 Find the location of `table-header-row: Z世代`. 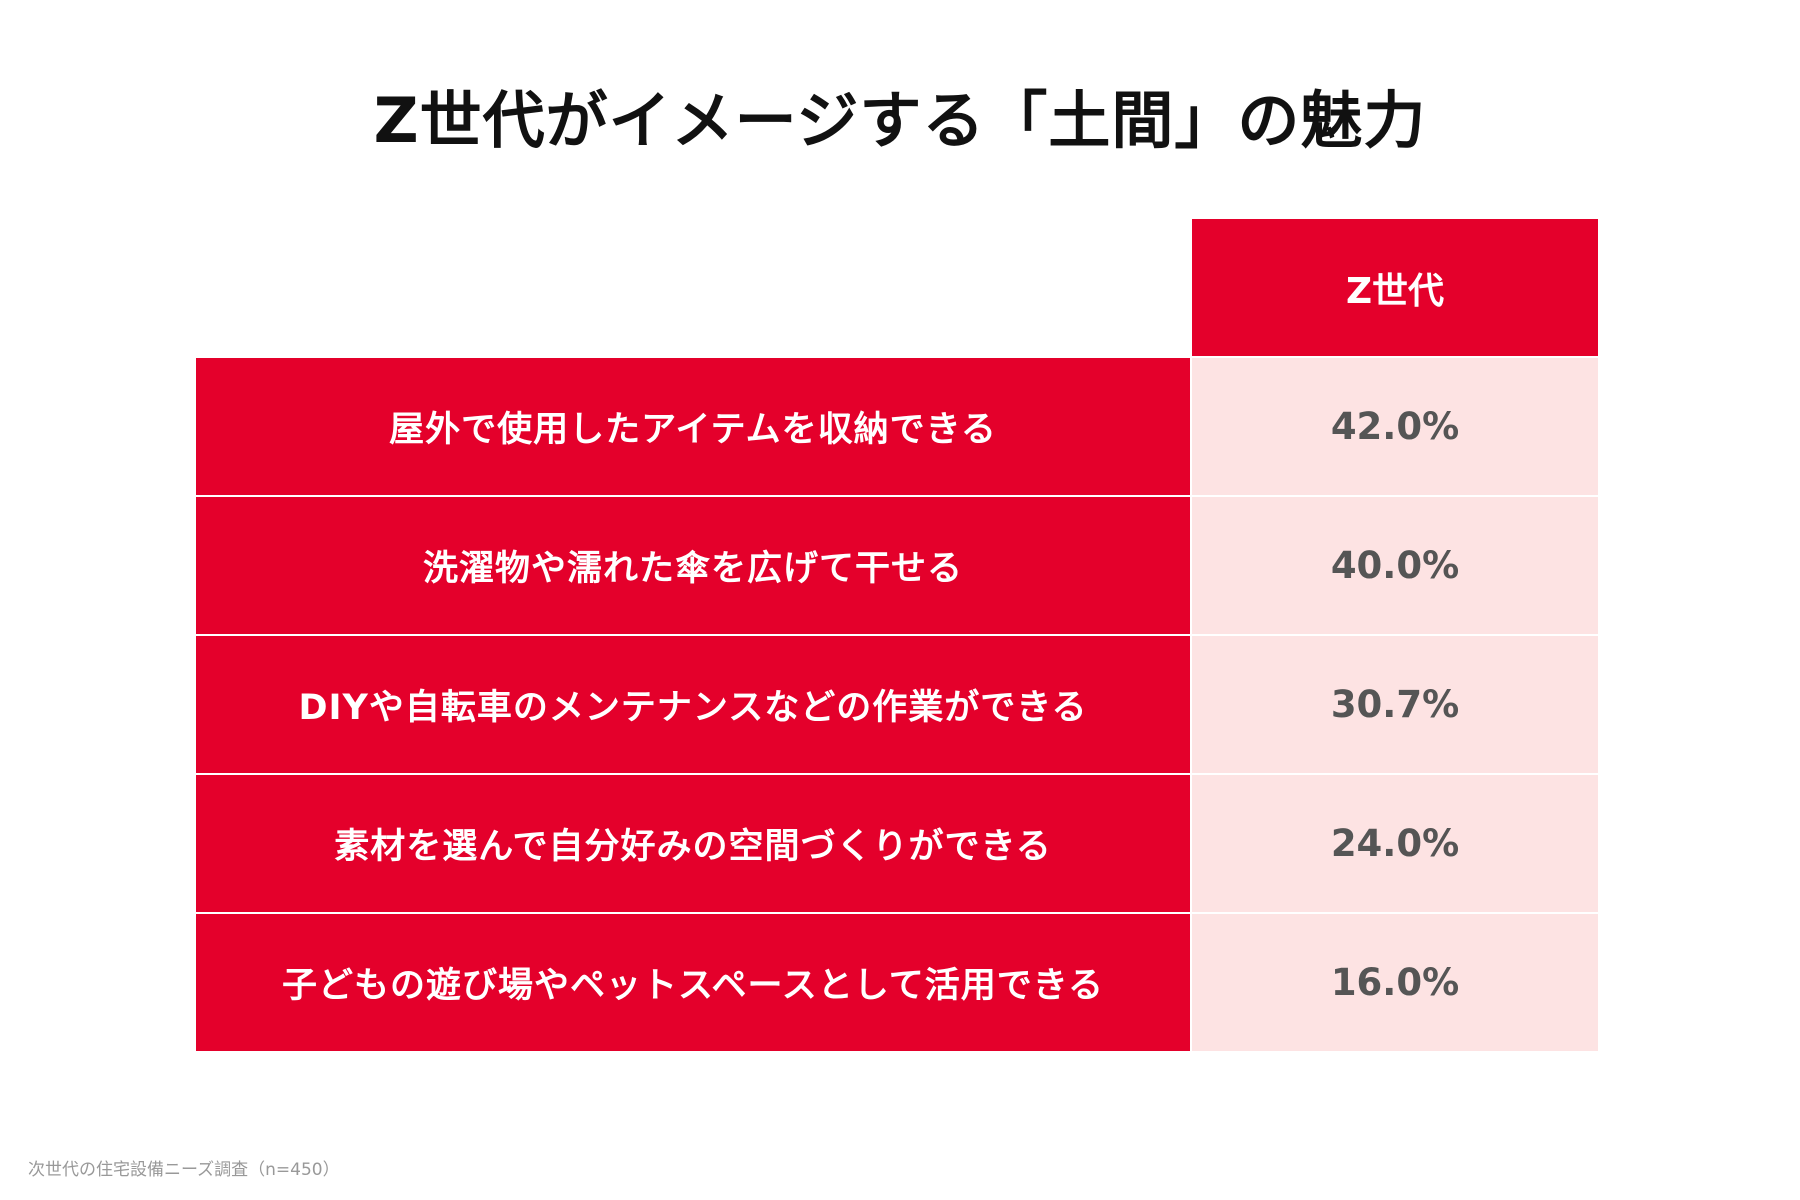

table-header-row: Z世代 is located at coordinates (897, 287).